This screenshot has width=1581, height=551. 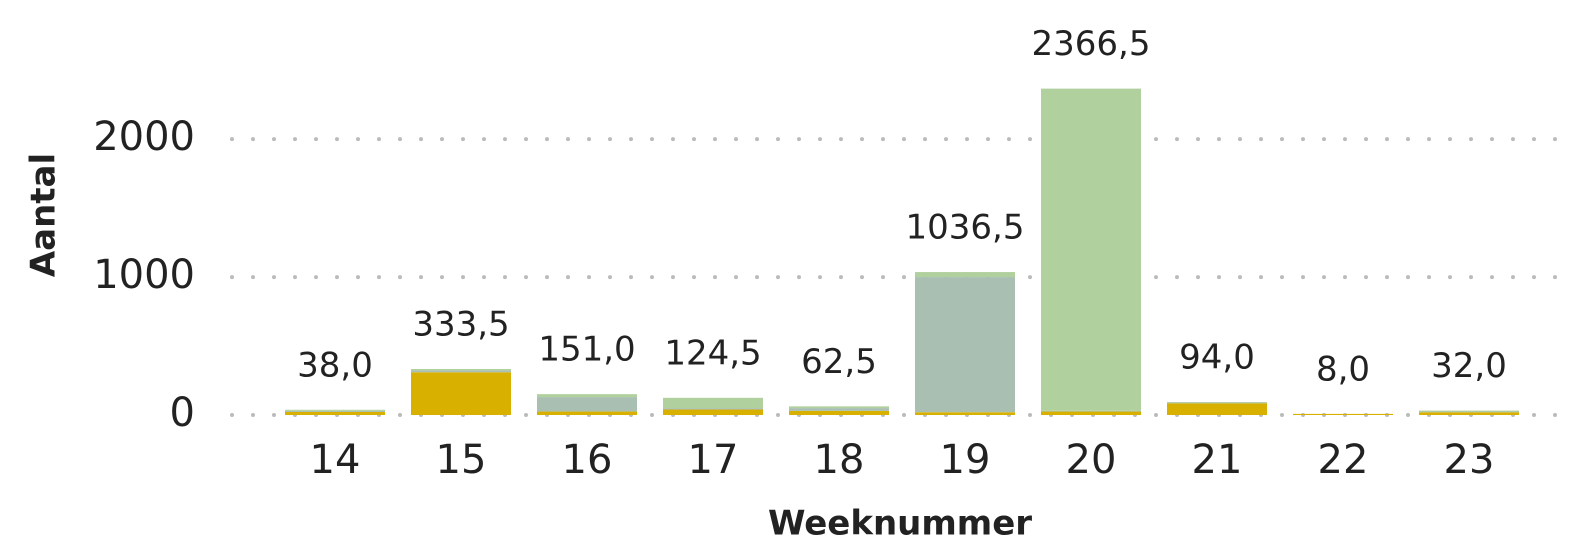 What do you see at coordinates (1343, 460) in the screenshot?
I see `x-tick-label: 22` at bounding box center [1343, 460].